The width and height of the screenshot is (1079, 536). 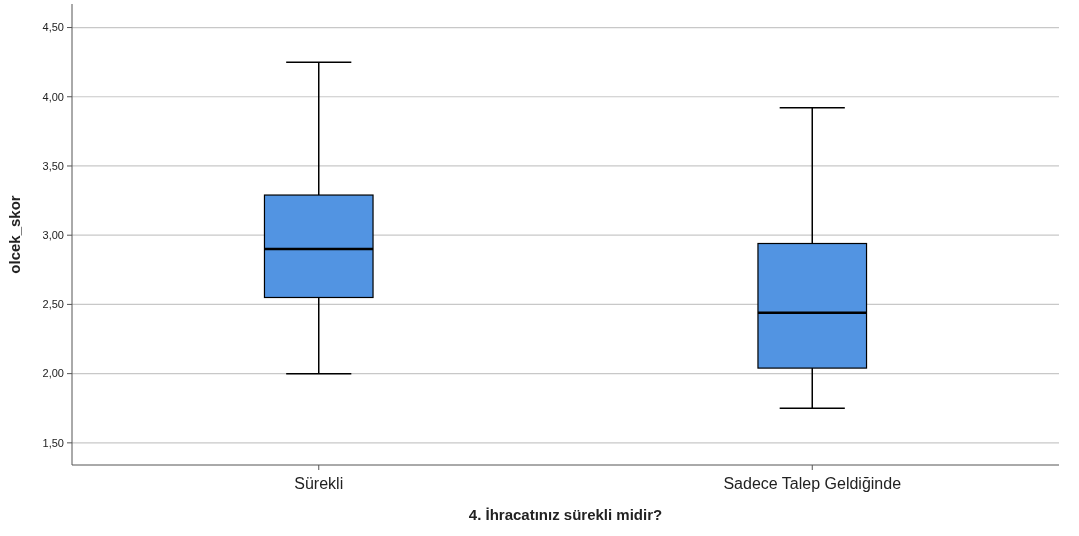 What do you see at coordinates (53, 304) in the screenshot?
I see `y-tick-label: 2,50` at bounding box center [53, 304].